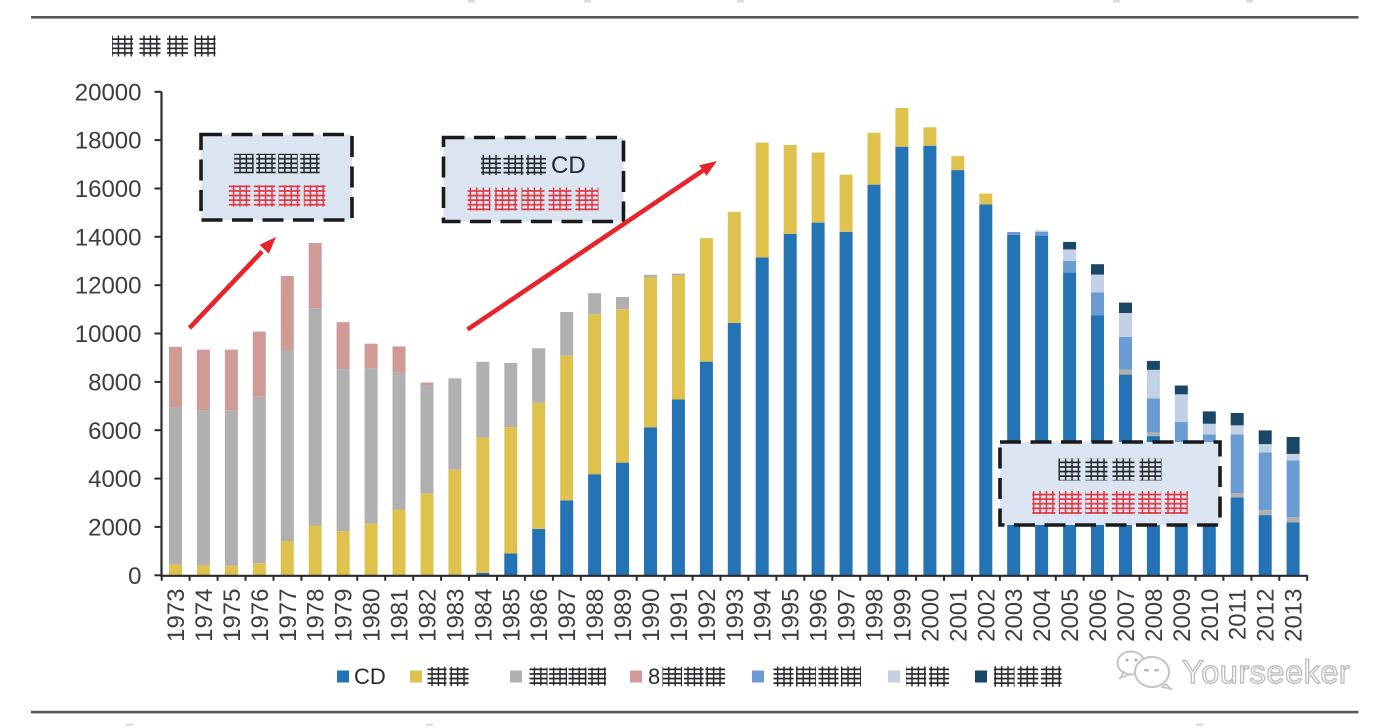 The image size is (1399, 728). I want to click on svg-text: Yourseeker, so click(1266, 672).